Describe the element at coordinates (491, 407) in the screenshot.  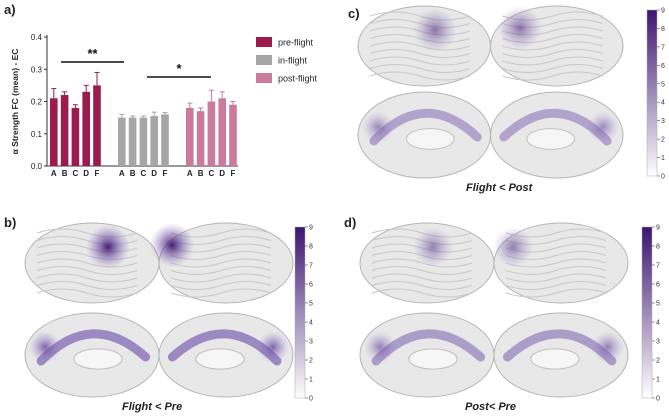
I see `panel-d-caption: Post< Pre` at that location.